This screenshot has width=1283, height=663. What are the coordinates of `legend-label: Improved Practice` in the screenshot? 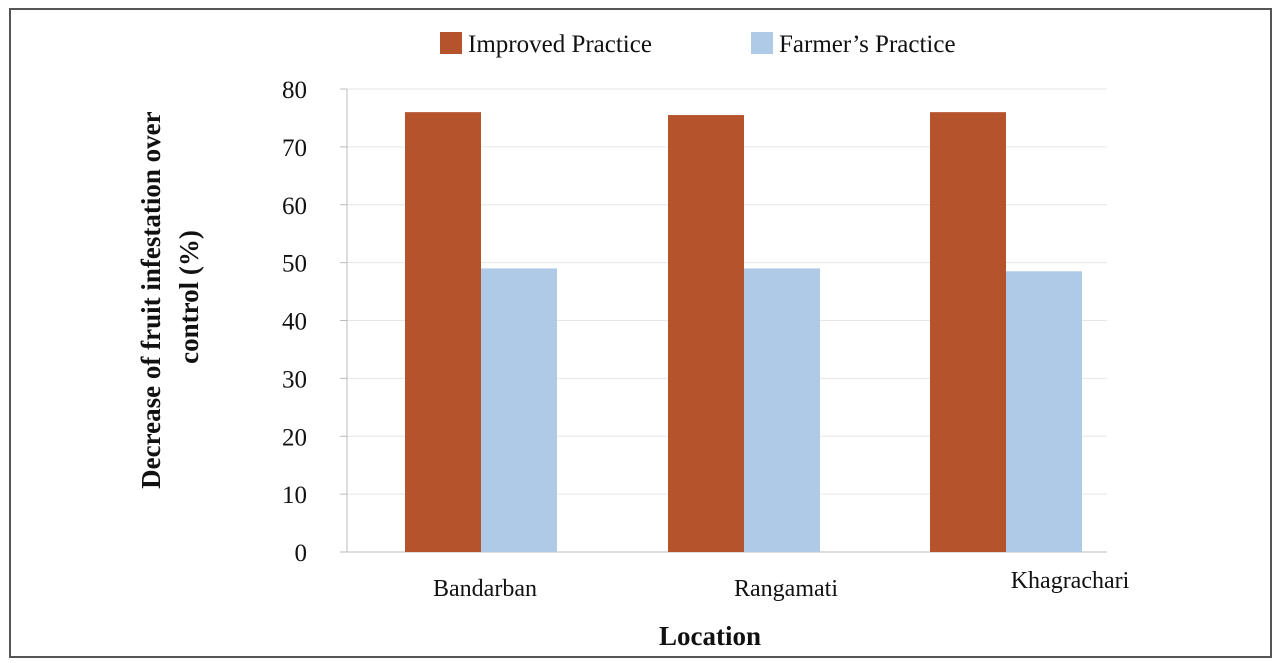 It's located at (560, 44).